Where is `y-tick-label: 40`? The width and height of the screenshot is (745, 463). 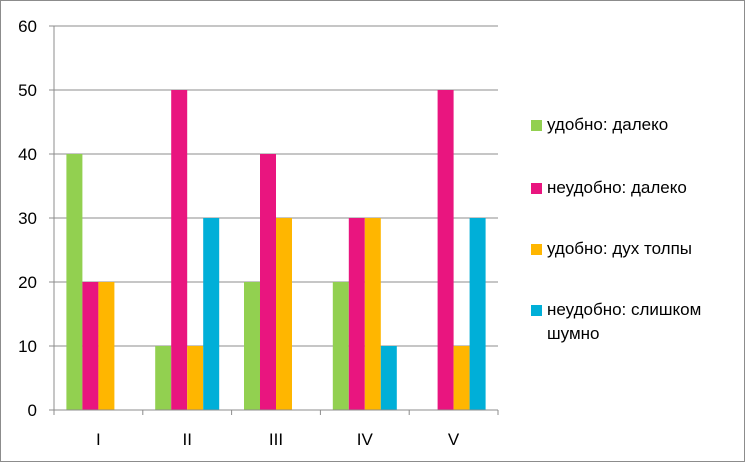
y-tick-label: 40 is located at coordinates (27, 154).